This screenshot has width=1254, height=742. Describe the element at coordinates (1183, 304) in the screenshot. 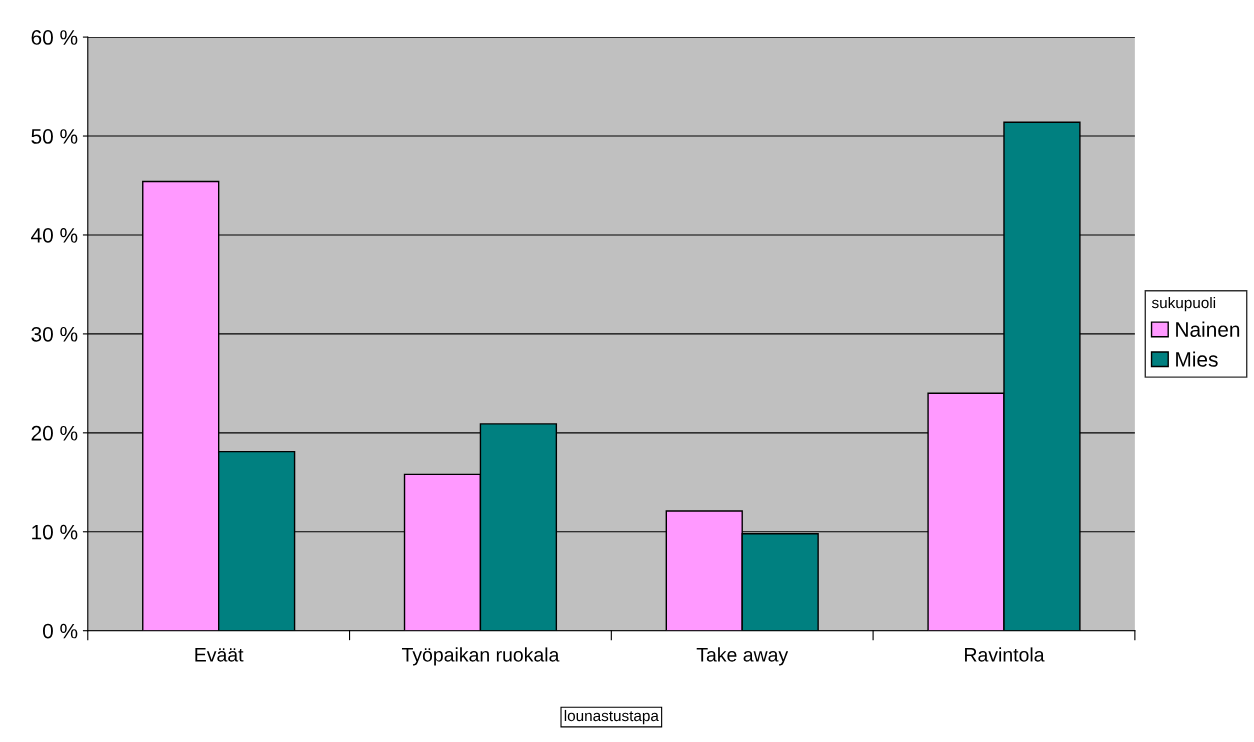

I see `legend-title: sukupuoli` at that location.